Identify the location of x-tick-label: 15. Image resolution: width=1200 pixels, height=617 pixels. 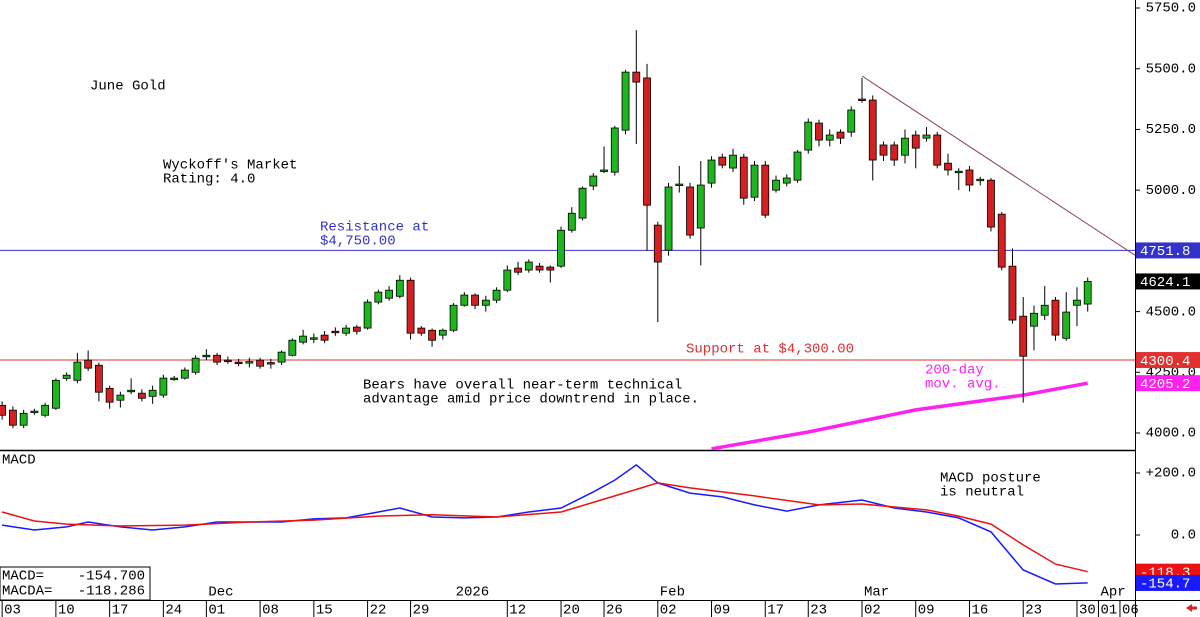
(324, 610).